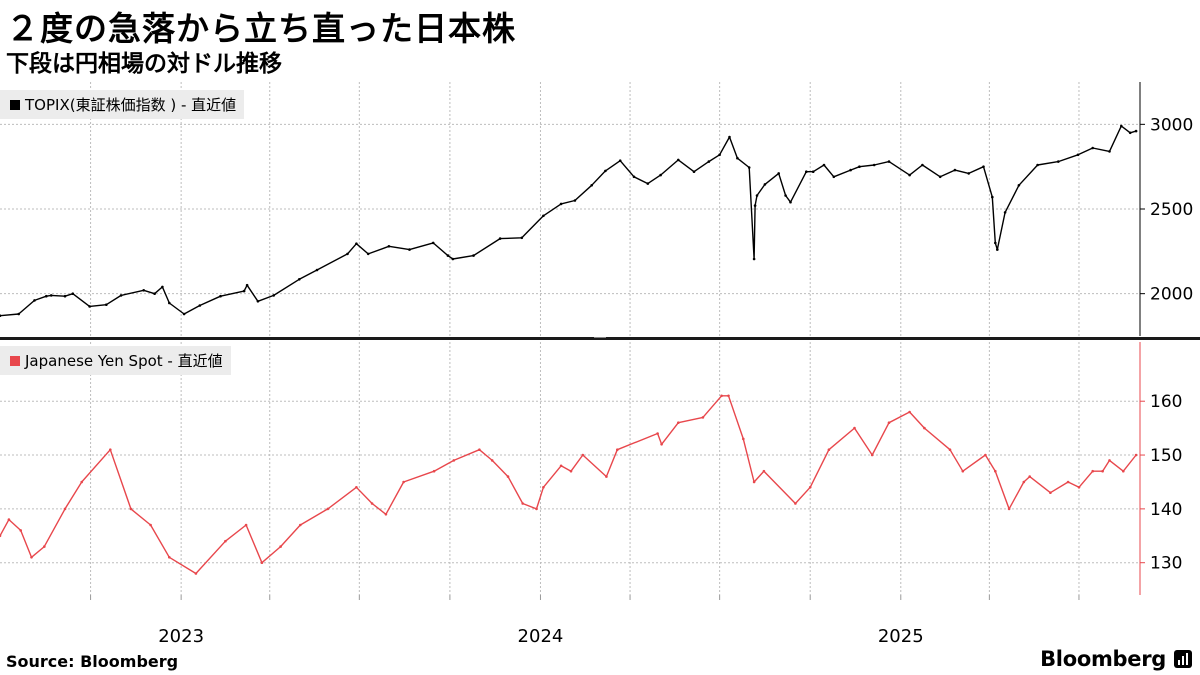 Image resolution: width=1200 pixels, height=675 pixels. Describe the element at coordinates (1166, 456) in the screenshot. I see `y-tick-label: 150` at that location.